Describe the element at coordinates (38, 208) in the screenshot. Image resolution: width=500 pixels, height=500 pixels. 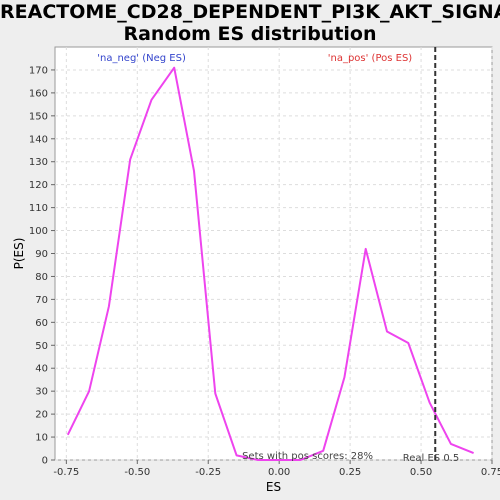
I see `y-tick-label: 110` at that location.